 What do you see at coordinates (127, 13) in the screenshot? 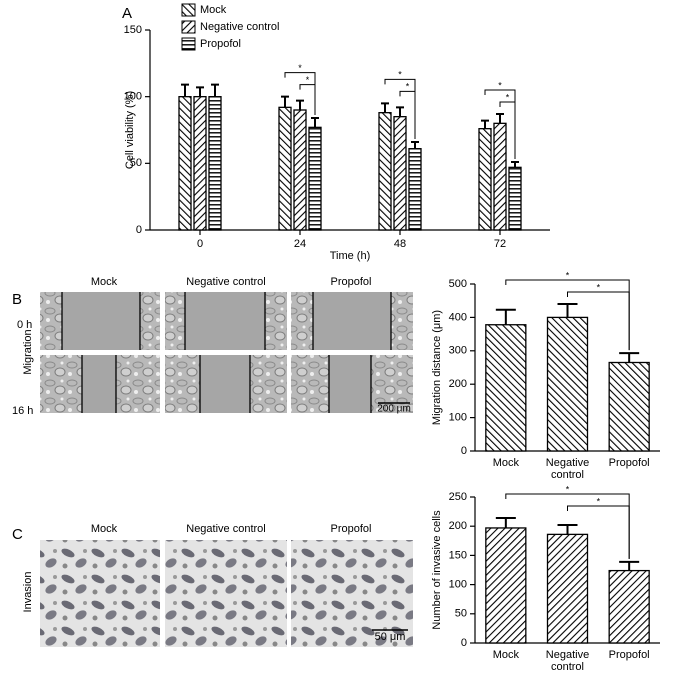
I see `panel-label: A` at bounding box center [127, 13].